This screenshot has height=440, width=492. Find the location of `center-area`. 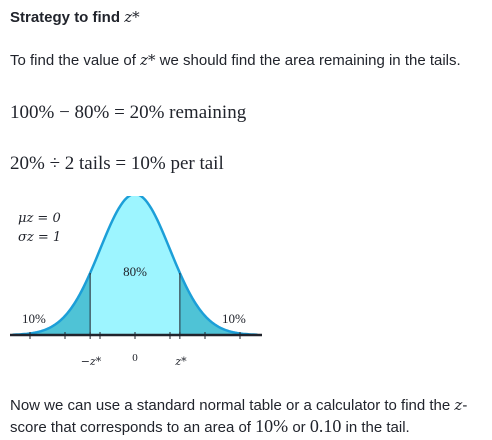

center-area is located at coordinates (135, 265).